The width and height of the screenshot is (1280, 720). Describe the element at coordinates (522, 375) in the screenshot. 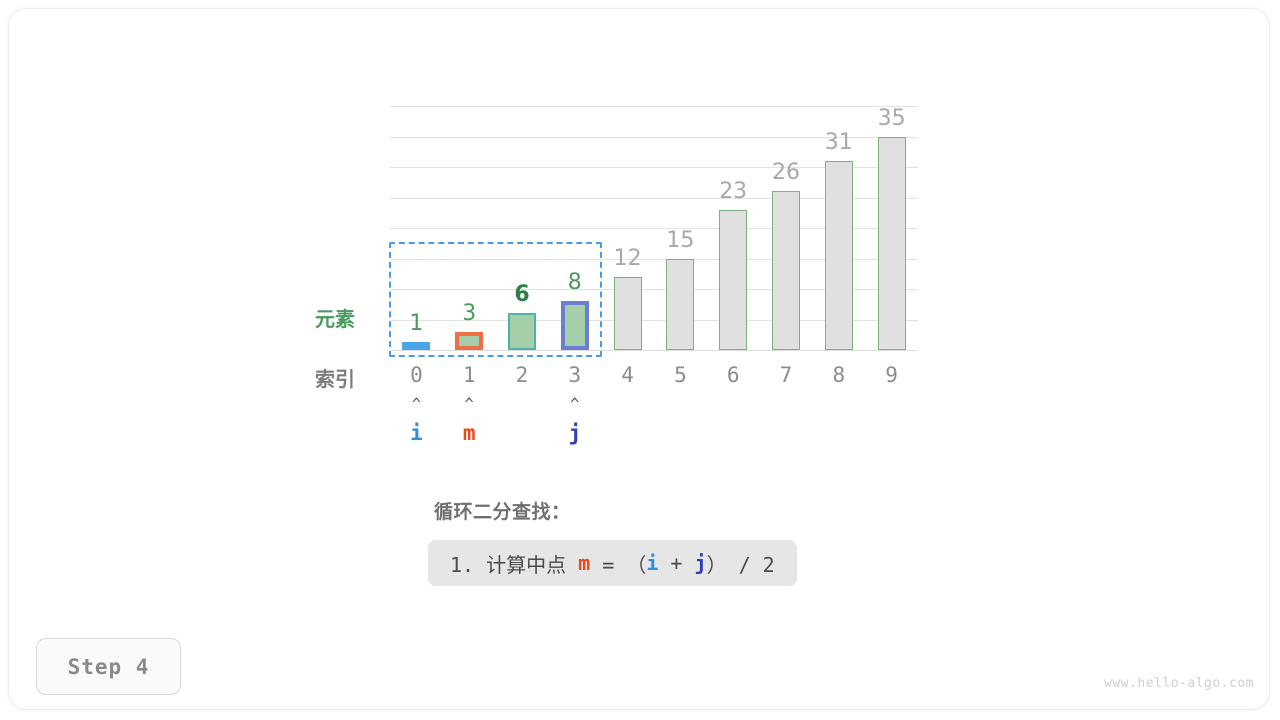

I see `index-label-2: 2` at that location.